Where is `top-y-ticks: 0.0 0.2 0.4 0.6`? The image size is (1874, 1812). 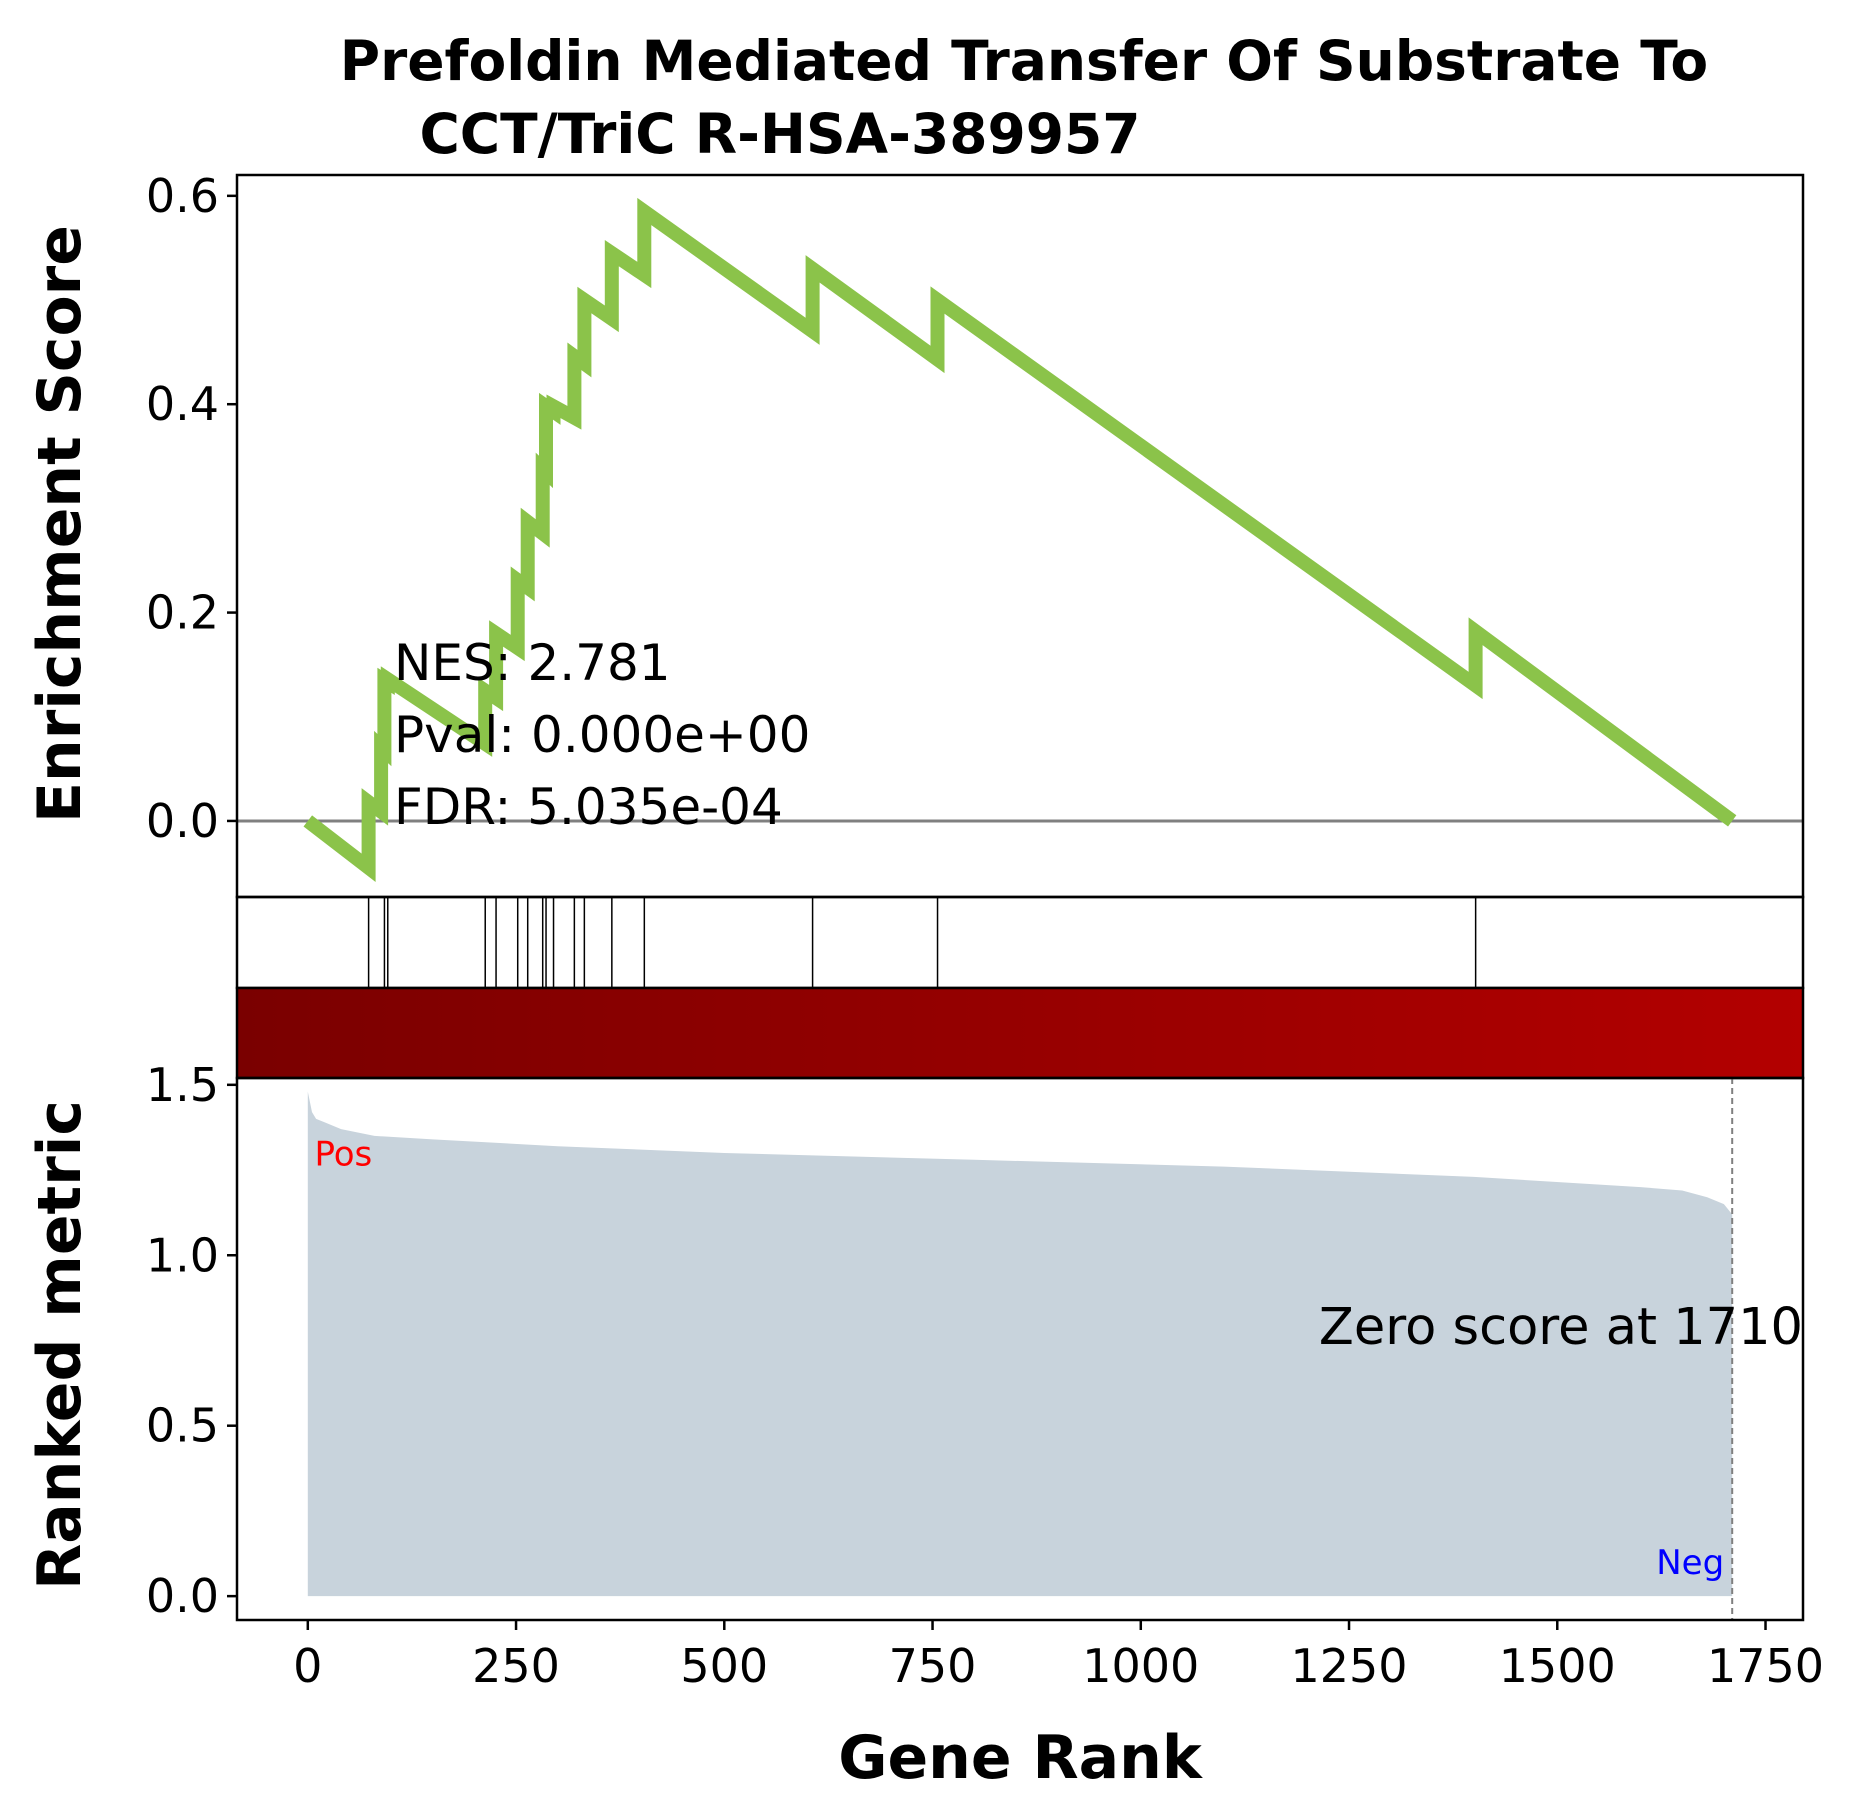
top-y-ticks: 0.0 0.2 0.4 0.6 is located at coordinates (191, 508).